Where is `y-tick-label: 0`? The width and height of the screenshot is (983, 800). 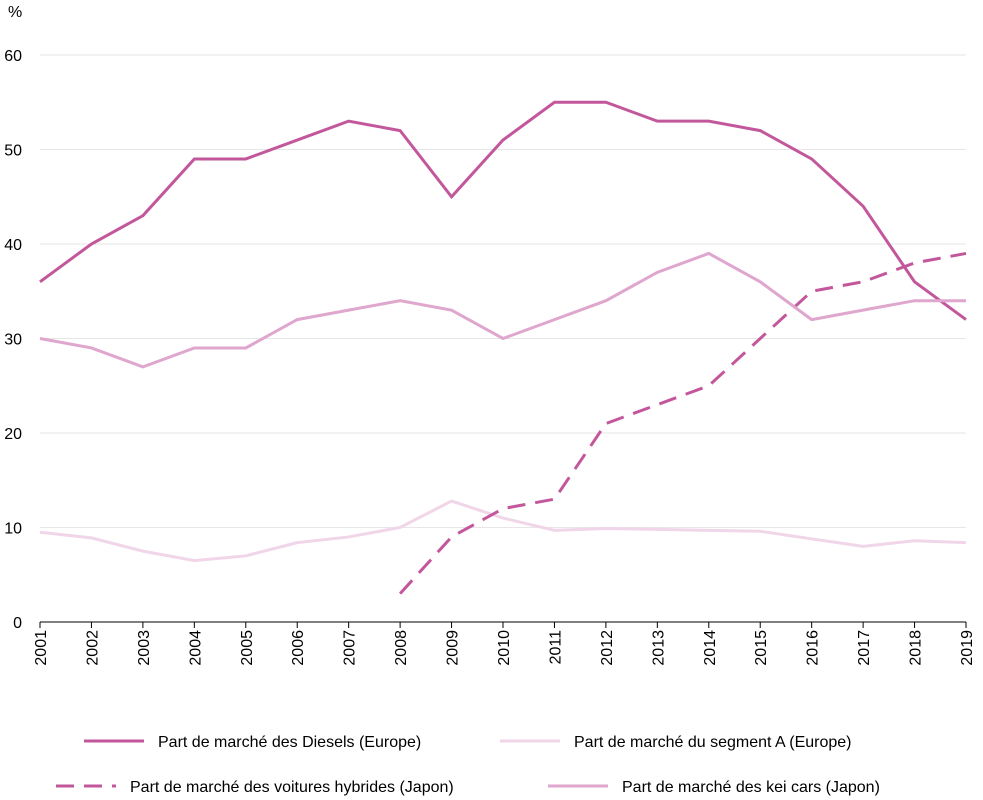 y-tick-label: 0 is located at coordinates (17, 623).